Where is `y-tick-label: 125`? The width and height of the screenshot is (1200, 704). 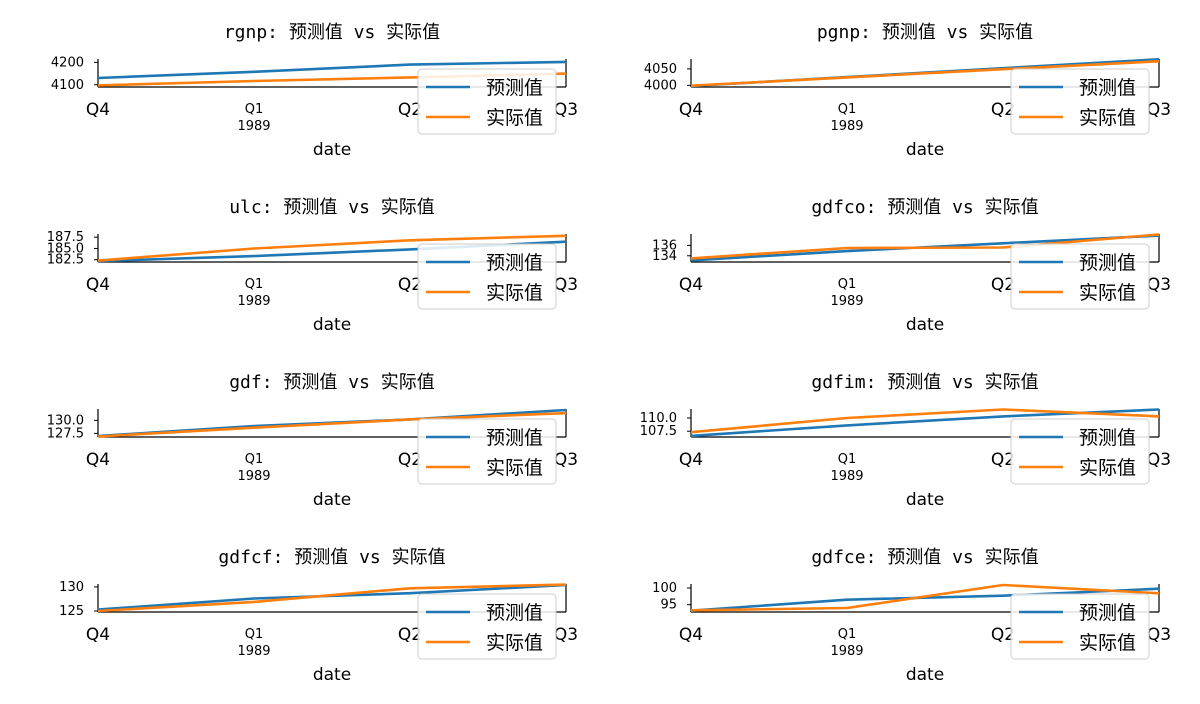 y-tick-label: 125 is located at coordinates (71, 611).